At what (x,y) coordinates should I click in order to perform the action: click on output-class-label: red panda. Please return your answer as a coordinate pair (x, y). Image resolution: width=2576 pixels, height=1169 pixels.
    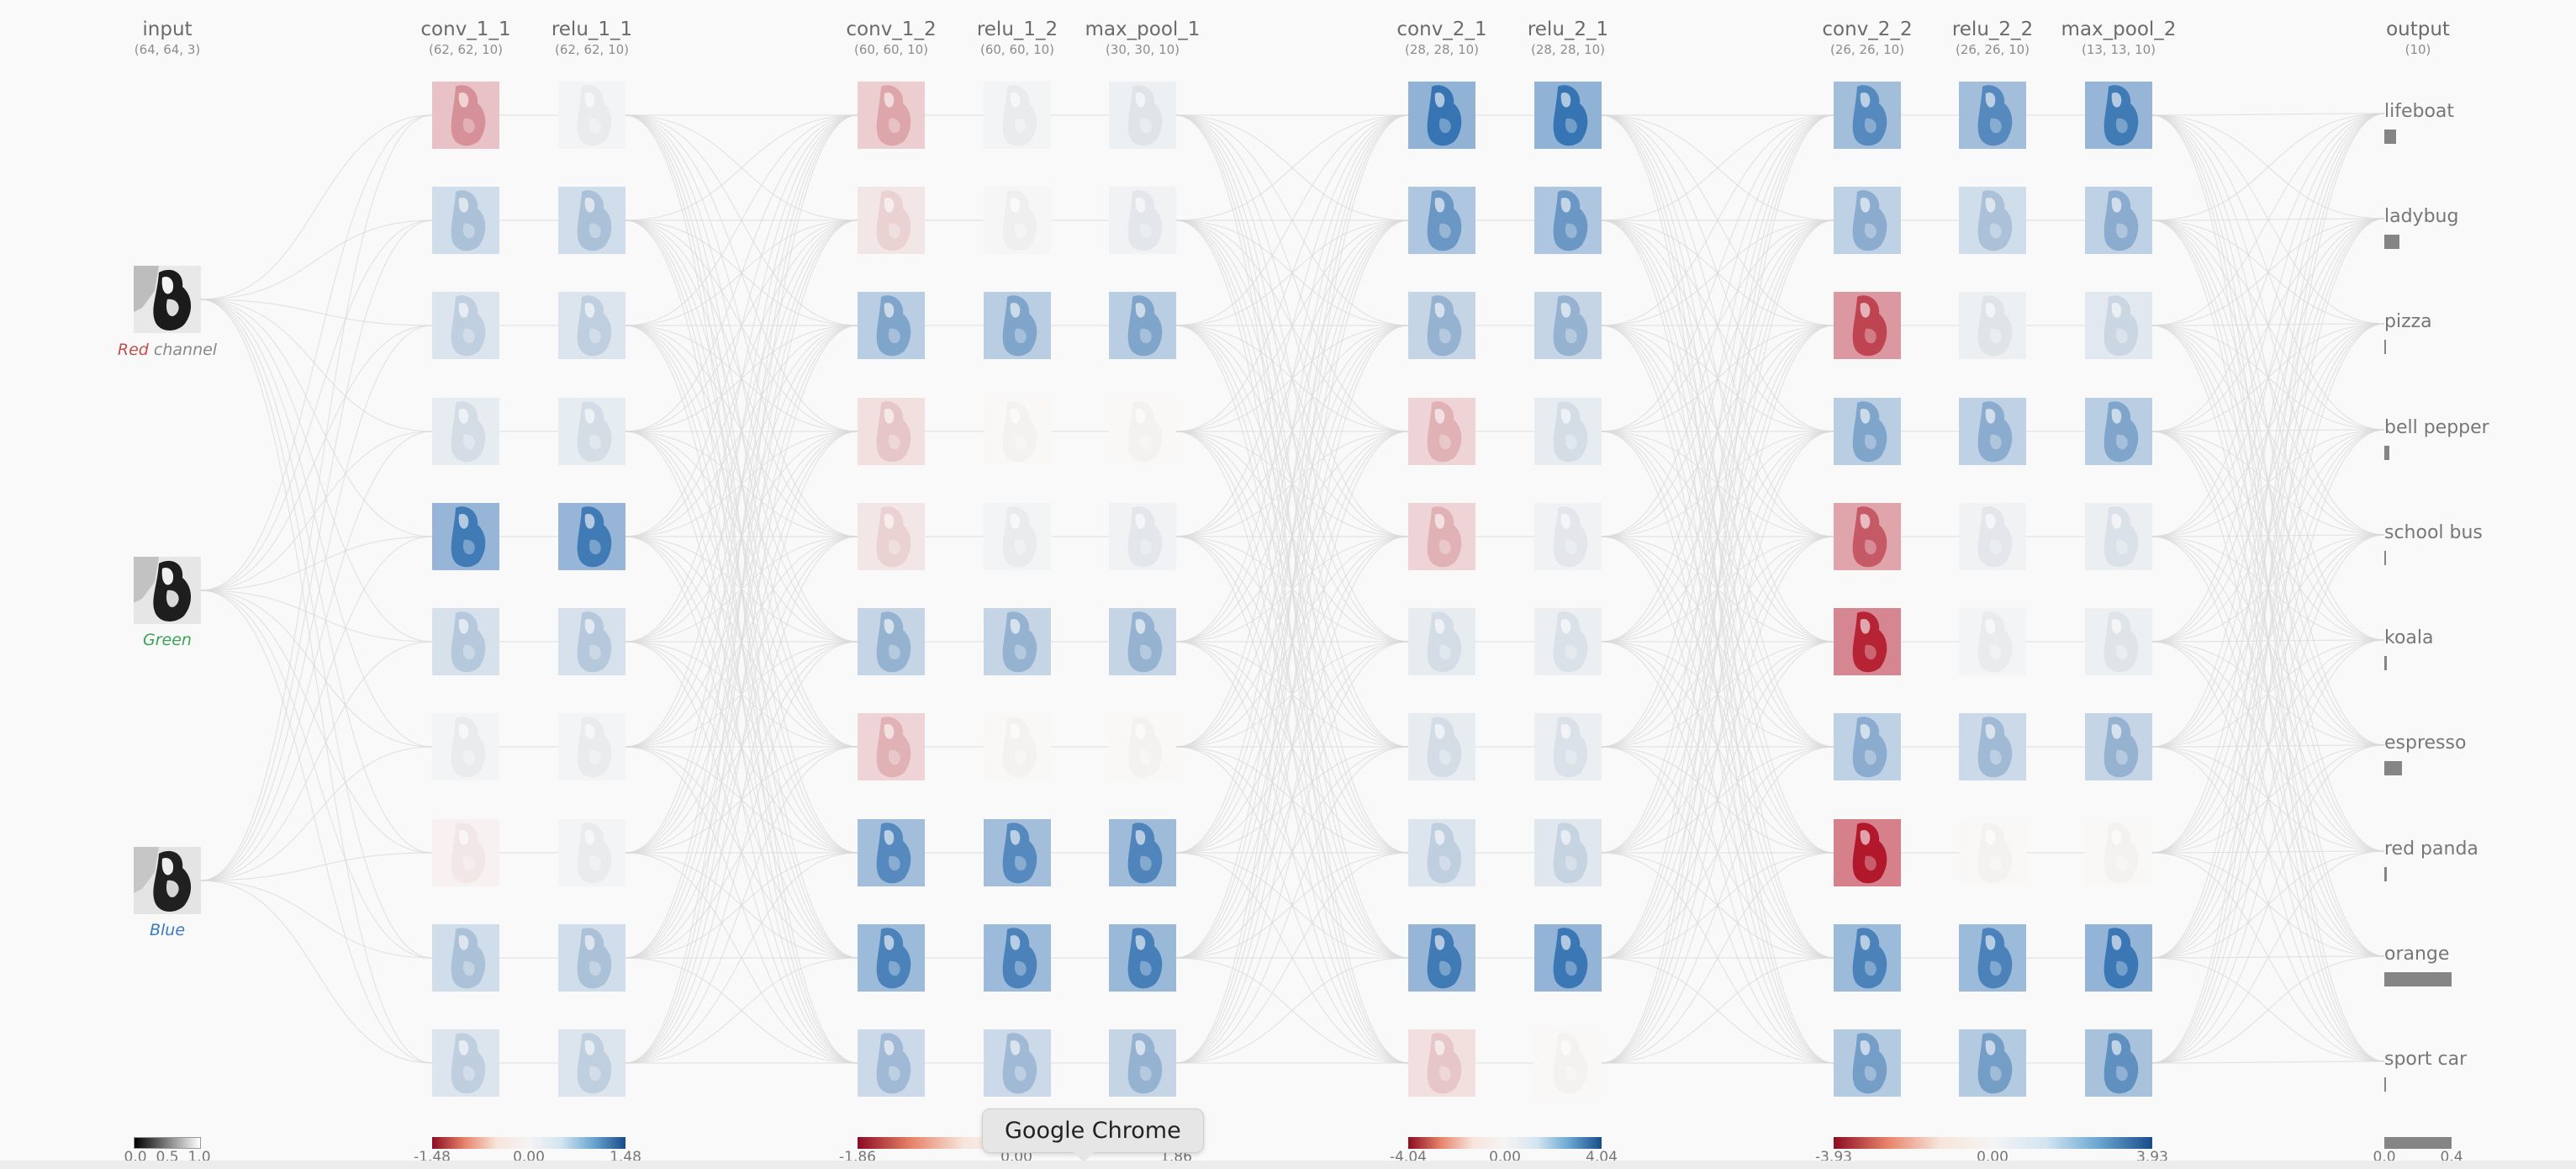
    Looking at the image, I should click on (2431, 849).